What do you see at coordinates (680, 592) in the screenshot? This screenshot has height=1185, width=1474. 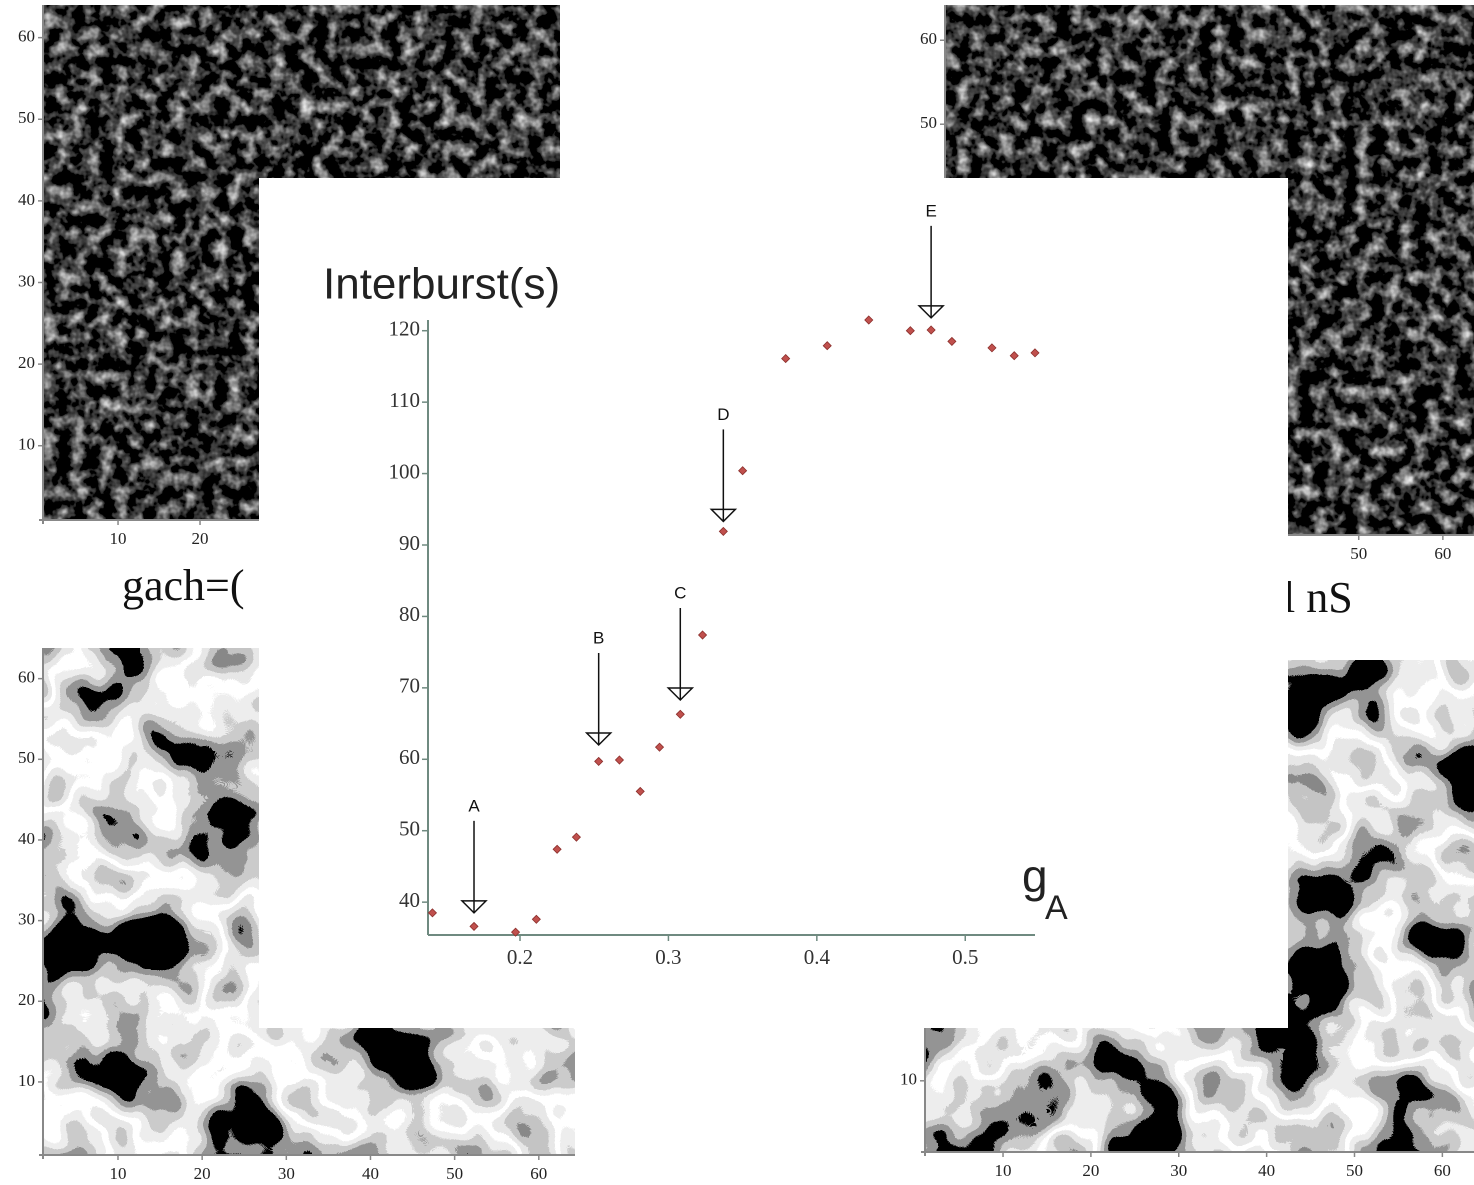 I see `annotation-label: C` at bounding box center [680, 592].